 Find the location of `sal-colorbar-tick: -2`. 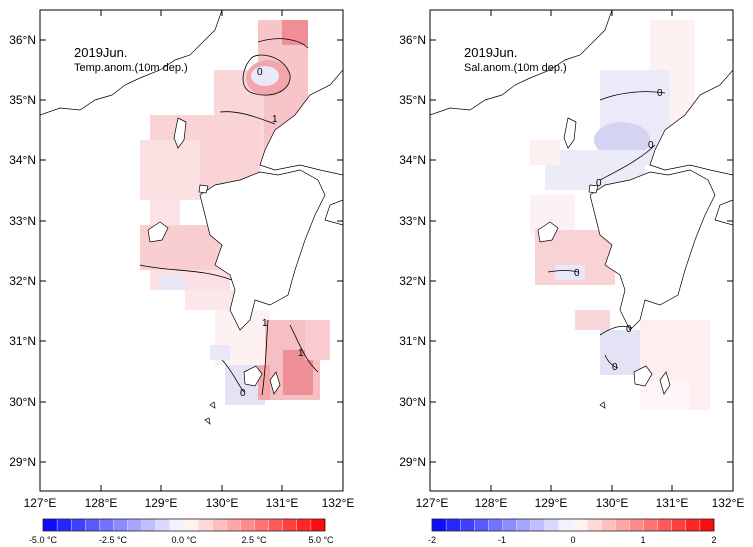

sal-colorbar-tick: -2 is located at coordinates (432, 540).